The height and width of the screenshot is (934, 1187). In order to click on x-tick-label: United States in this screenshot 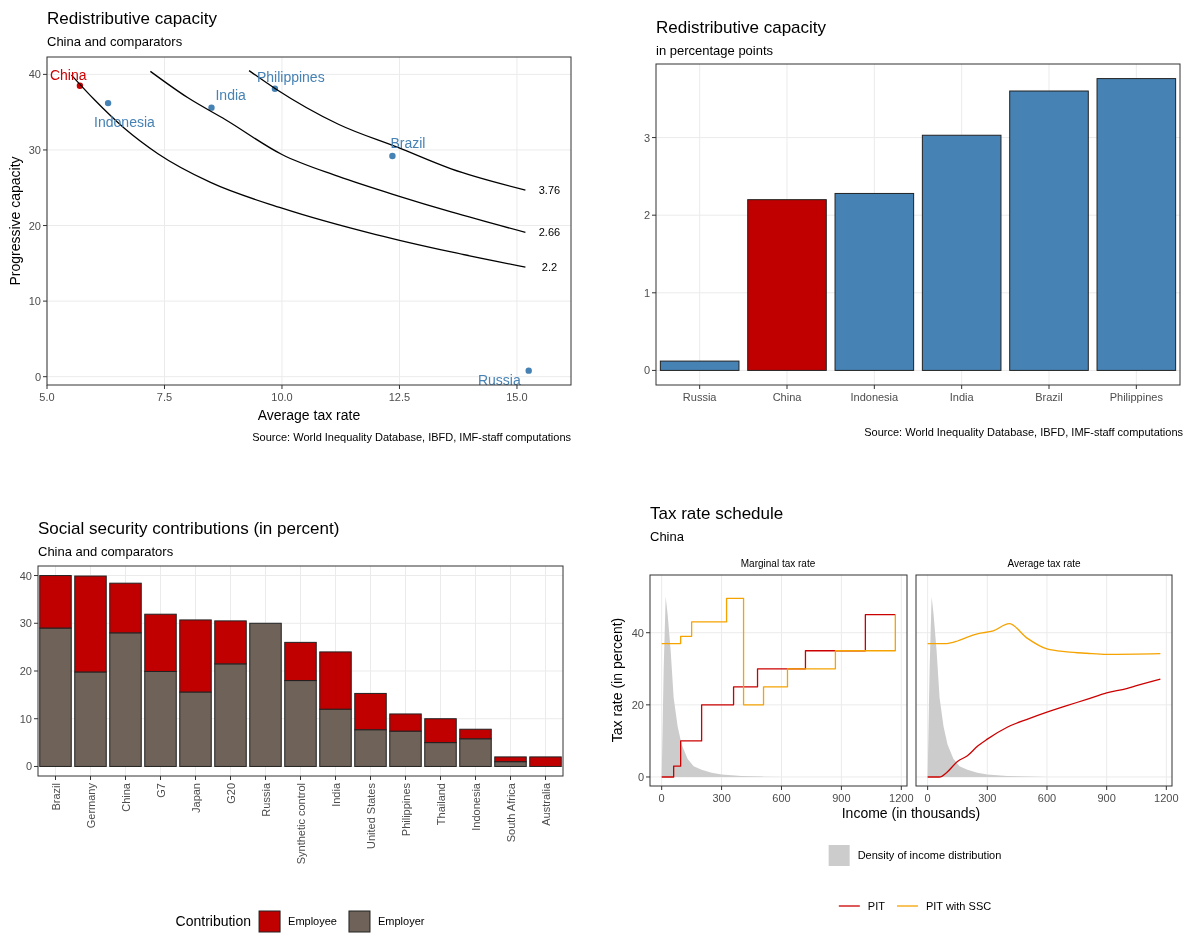, I will do `click(370, 816)`.